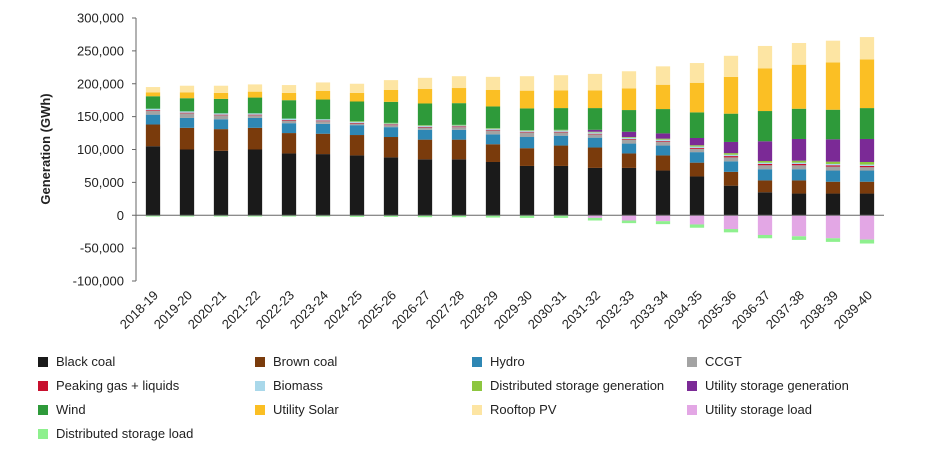 The image size is (936, 472). I want to click on legend-label: Utility storage generation, so click(777, 385).